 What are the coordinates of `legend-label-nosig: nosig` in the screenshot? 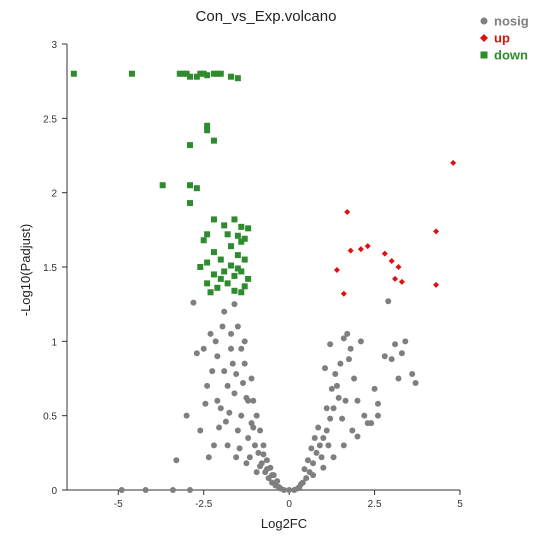 It's located at (511, 21).